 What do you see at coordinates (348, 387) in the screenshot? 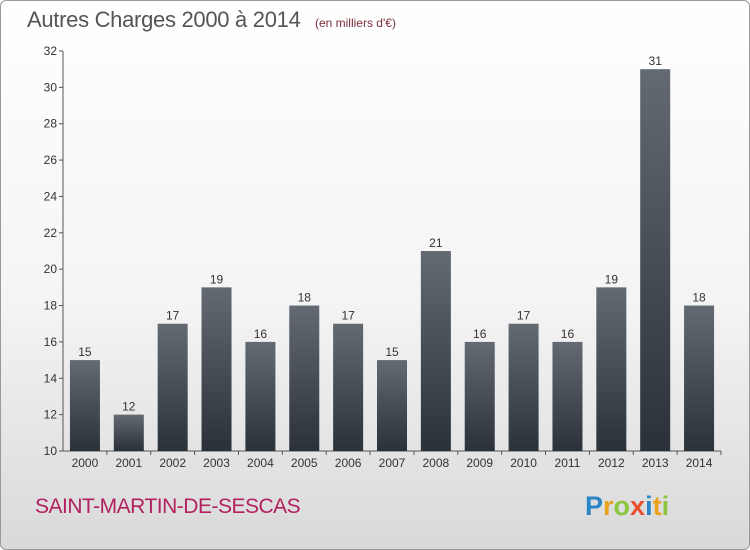
I see `bar-2006` at bounding box center [348, 387].